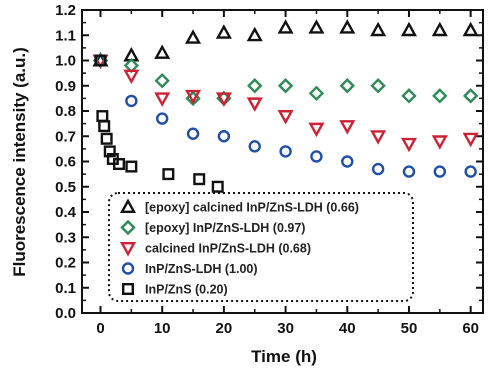 The height and width of the screenshot is (371, 488). What do you see at coordinates (252, 208) in the screenshot?
I see `legend-label: [epoxy] calcined InP/ZnS-LDH (0.66)` at bounding box center [252, 208].